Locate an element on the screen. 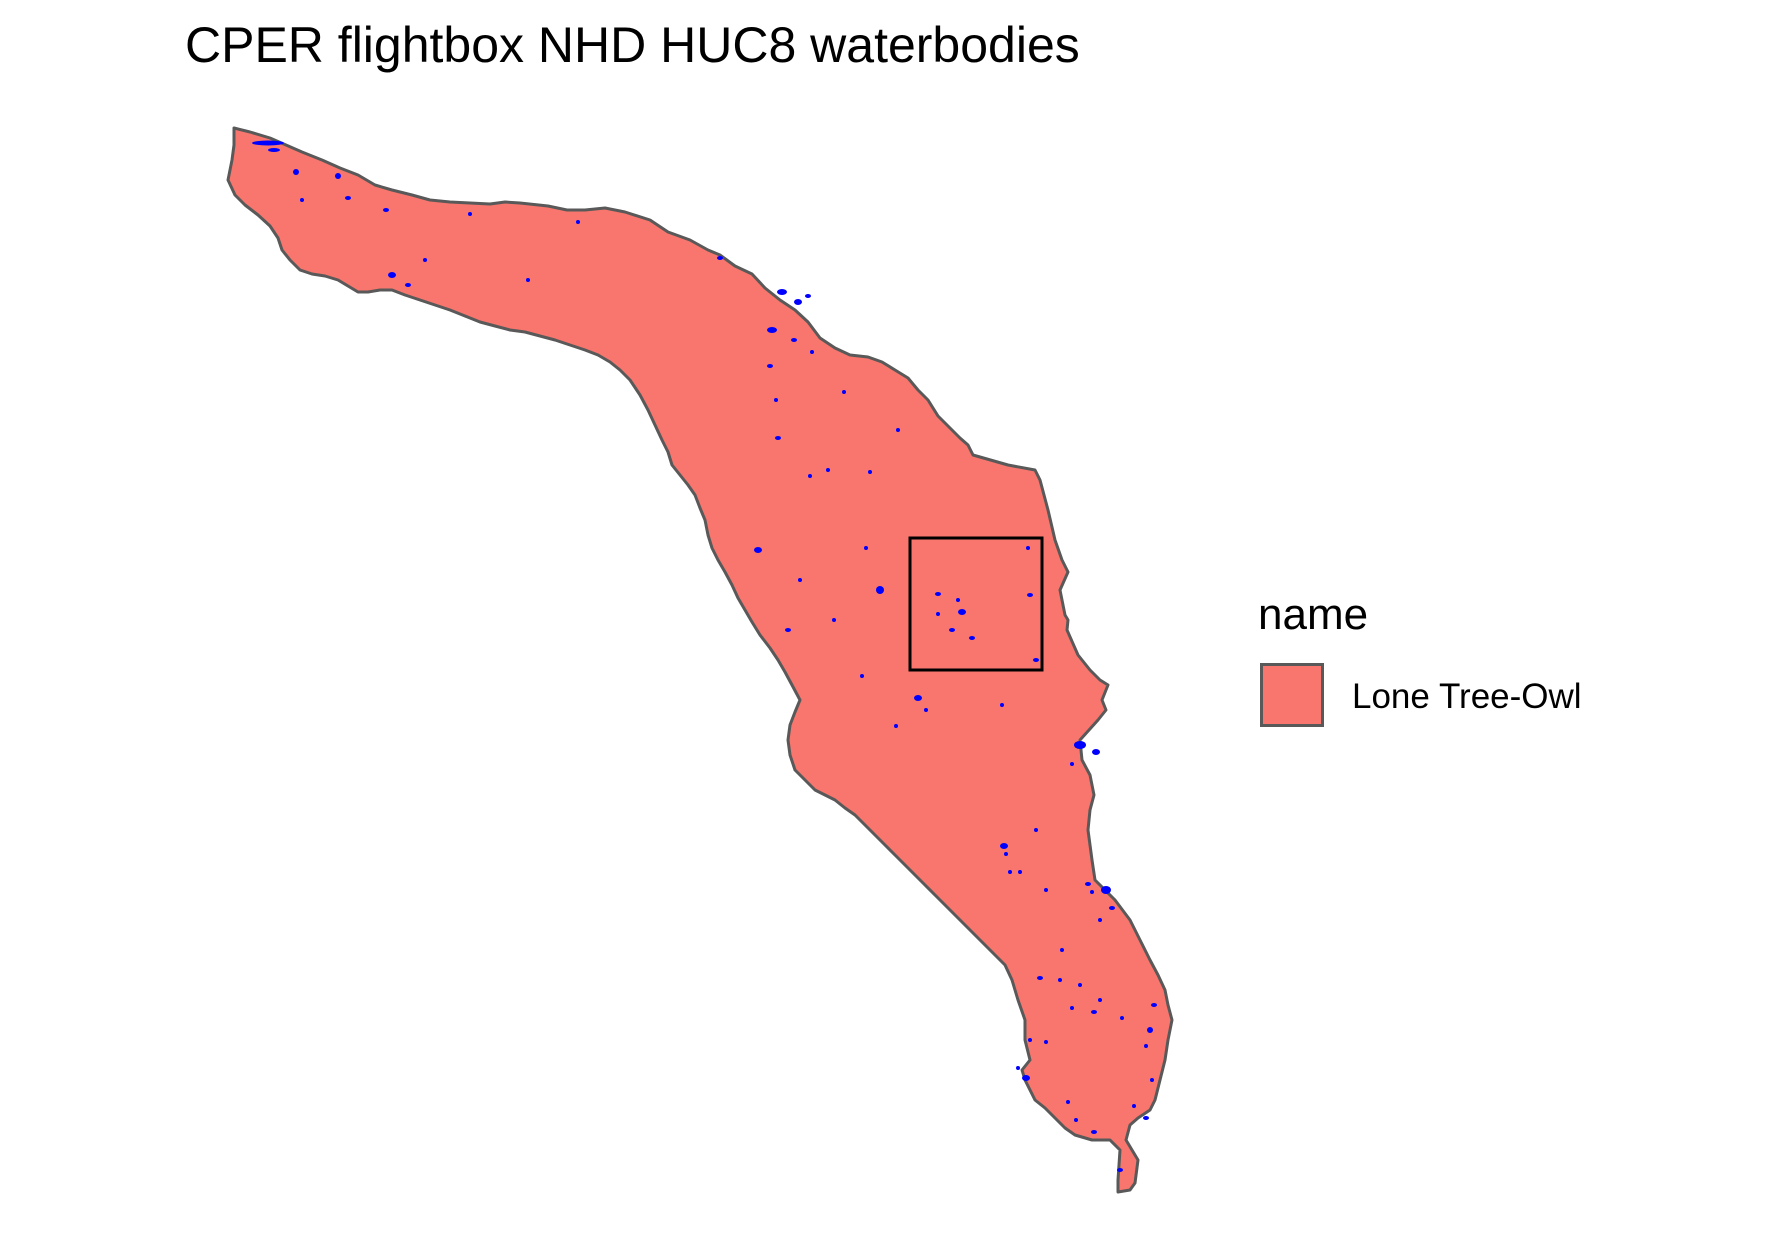 This screenshot has width=1771, height=1243. flightbox-rectangle is located at coordinates (976, 604).